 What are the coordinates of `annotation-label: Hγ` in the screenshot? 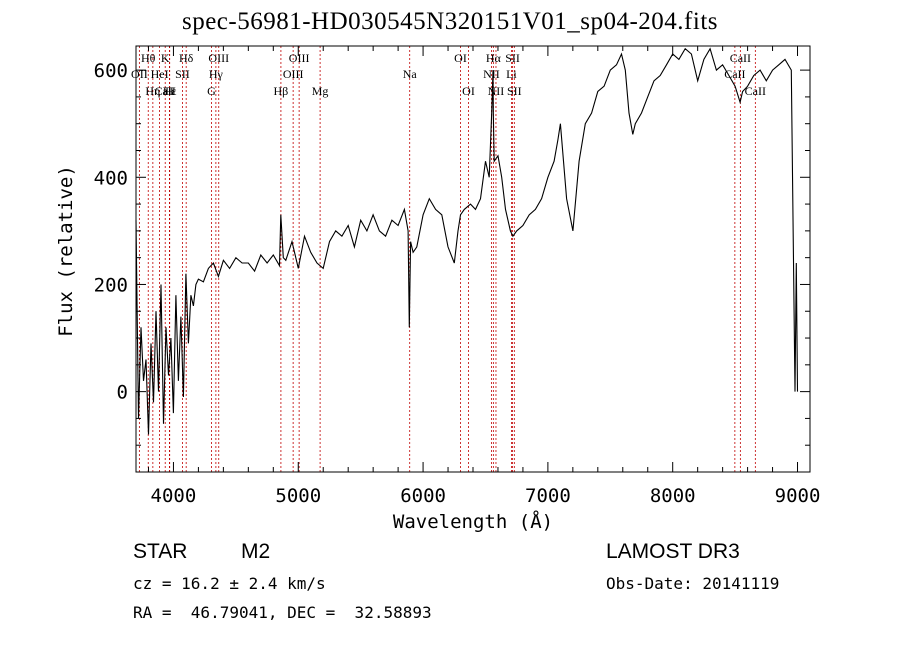 It's located at (216, 74).